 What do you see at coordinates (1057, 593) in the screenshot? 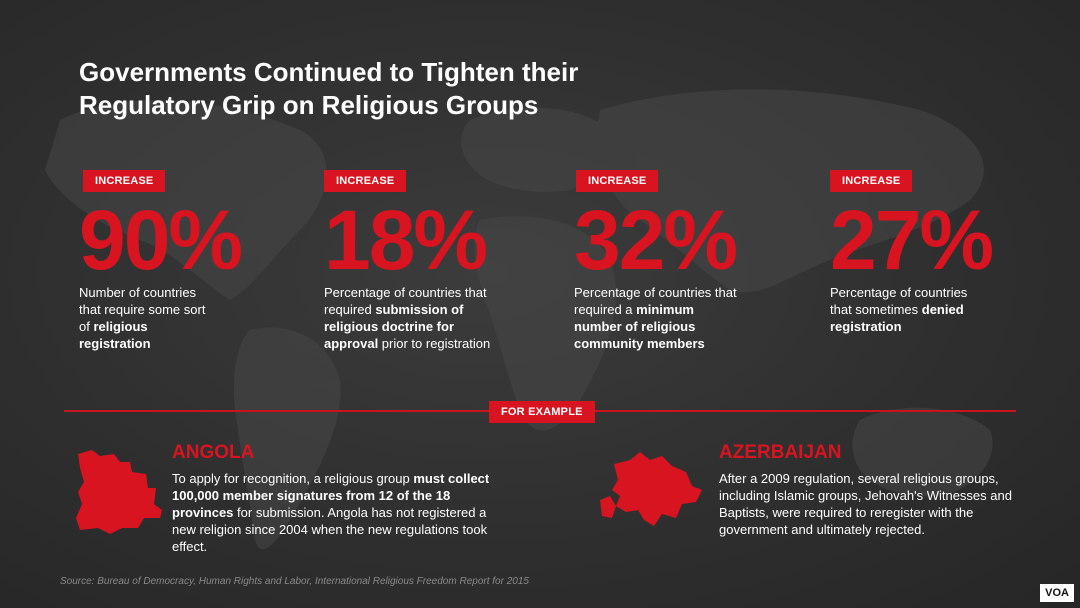
I see `voa-logo: VOA` at bounding box center [1057, 593].